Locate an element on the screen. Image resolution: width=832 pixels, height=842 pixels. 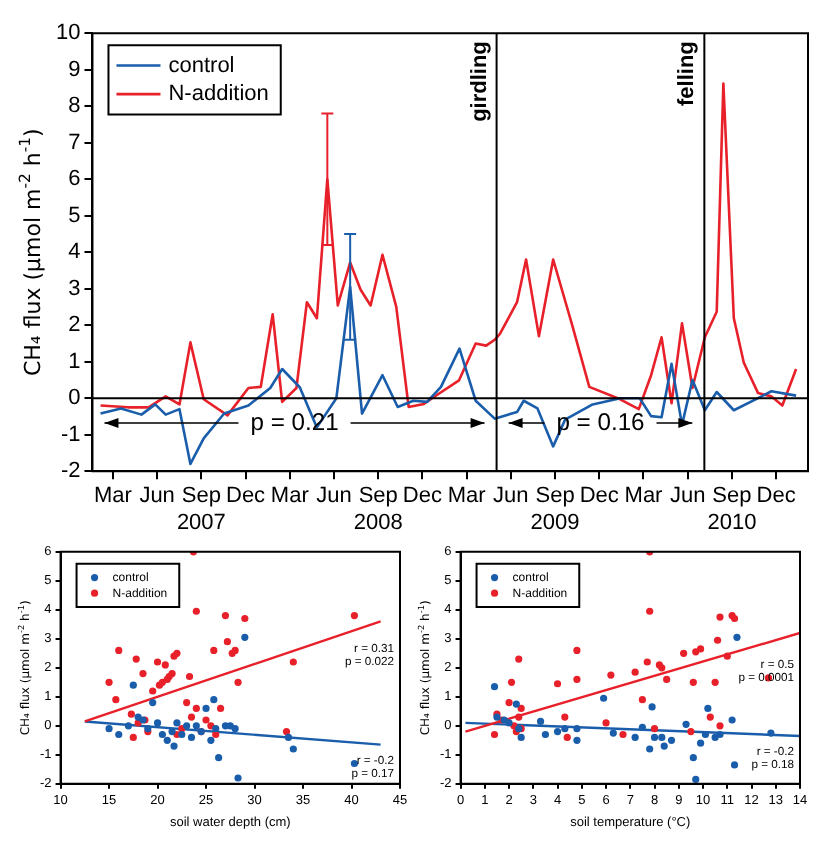
legend-label: N-addition is located at coordinates (218, 94).